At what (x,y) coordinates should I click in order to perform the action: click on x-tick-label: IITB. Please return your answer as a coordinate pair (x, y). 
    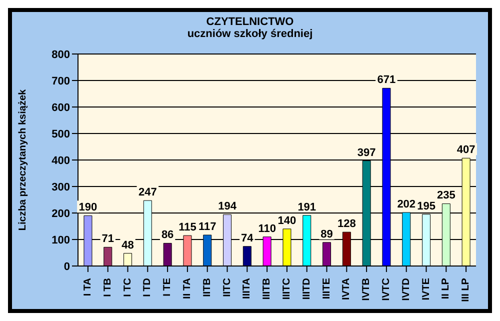
    Looking at the image, I should click on (207, 287).